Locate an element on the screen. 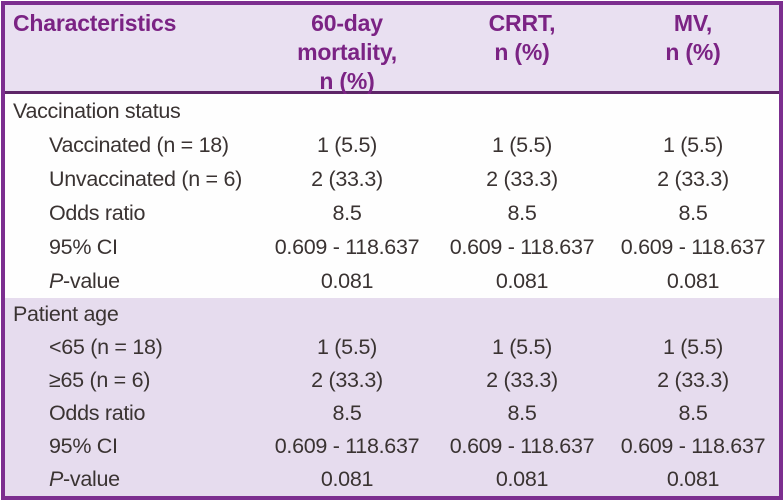 Image resolution: width=784 pixels, height=501 pixels. row-label: Vaccinated (n = 18) is located at coordinates (131, 145).